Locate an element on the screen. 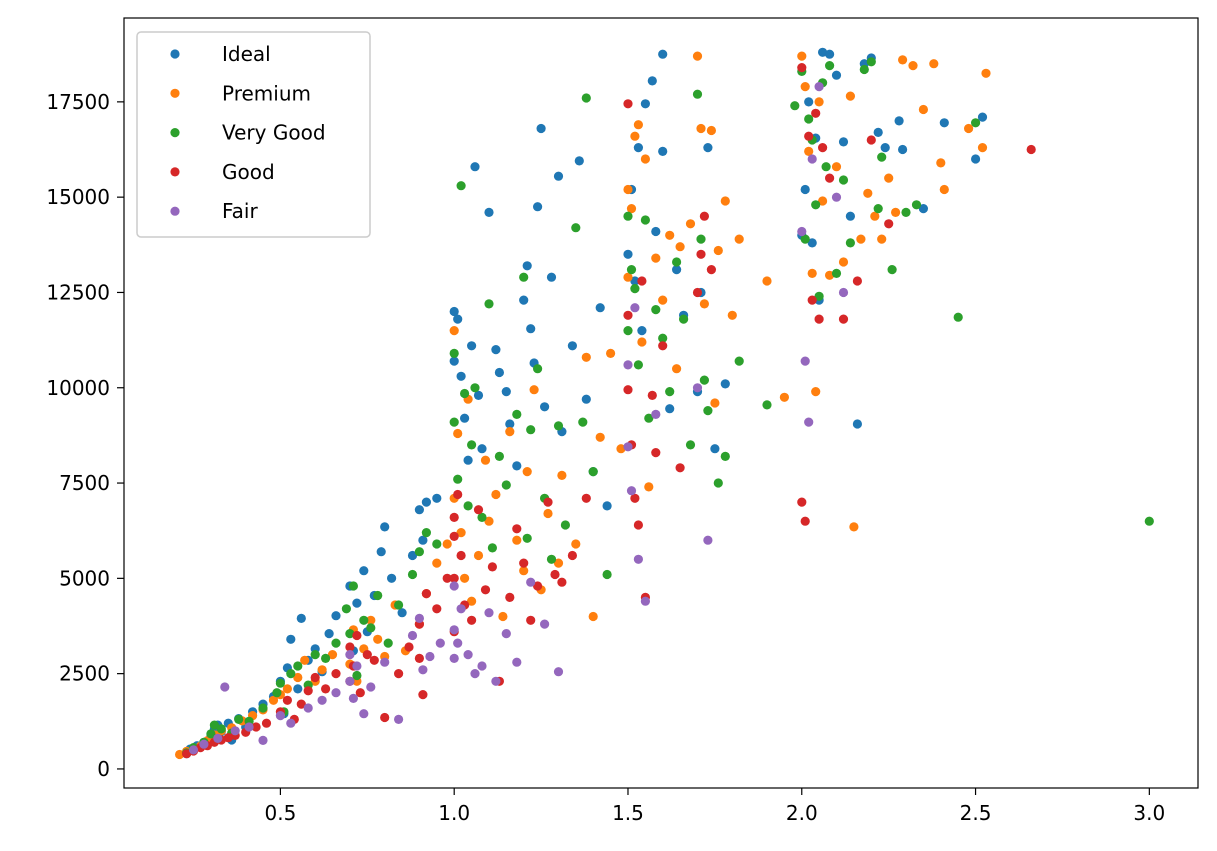 This screenshot has height=851, width=1217. legend-marker is located at coordinates (175, 133).